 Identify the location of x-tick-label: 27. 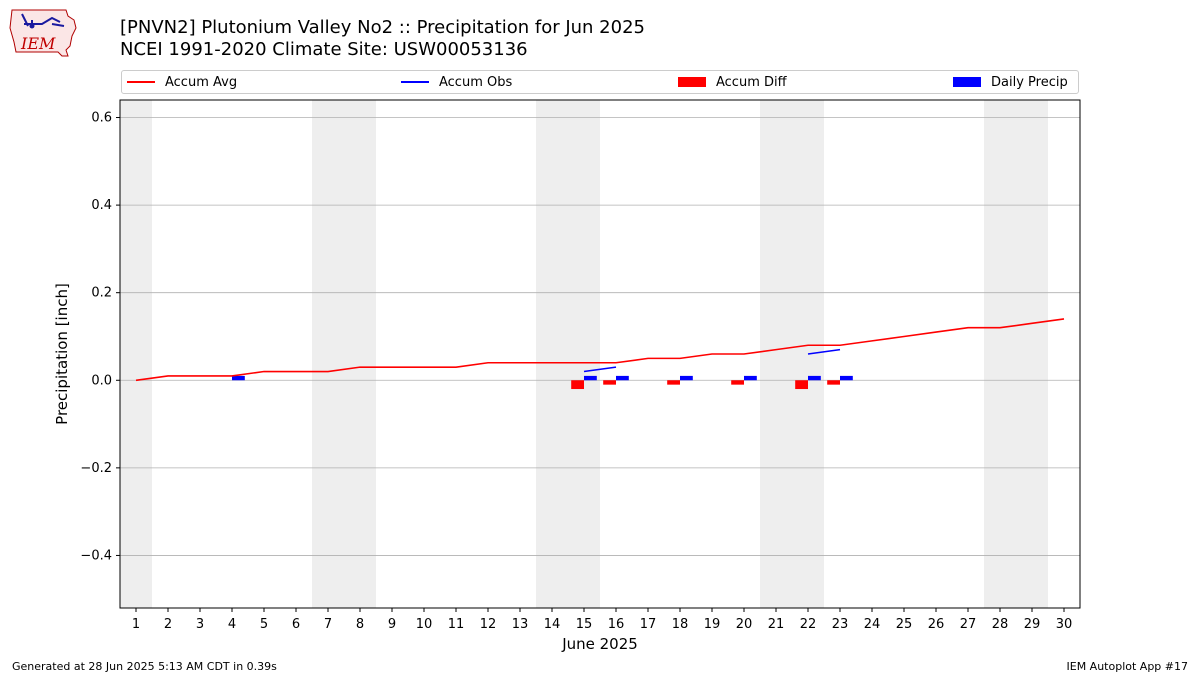
(968, 624).